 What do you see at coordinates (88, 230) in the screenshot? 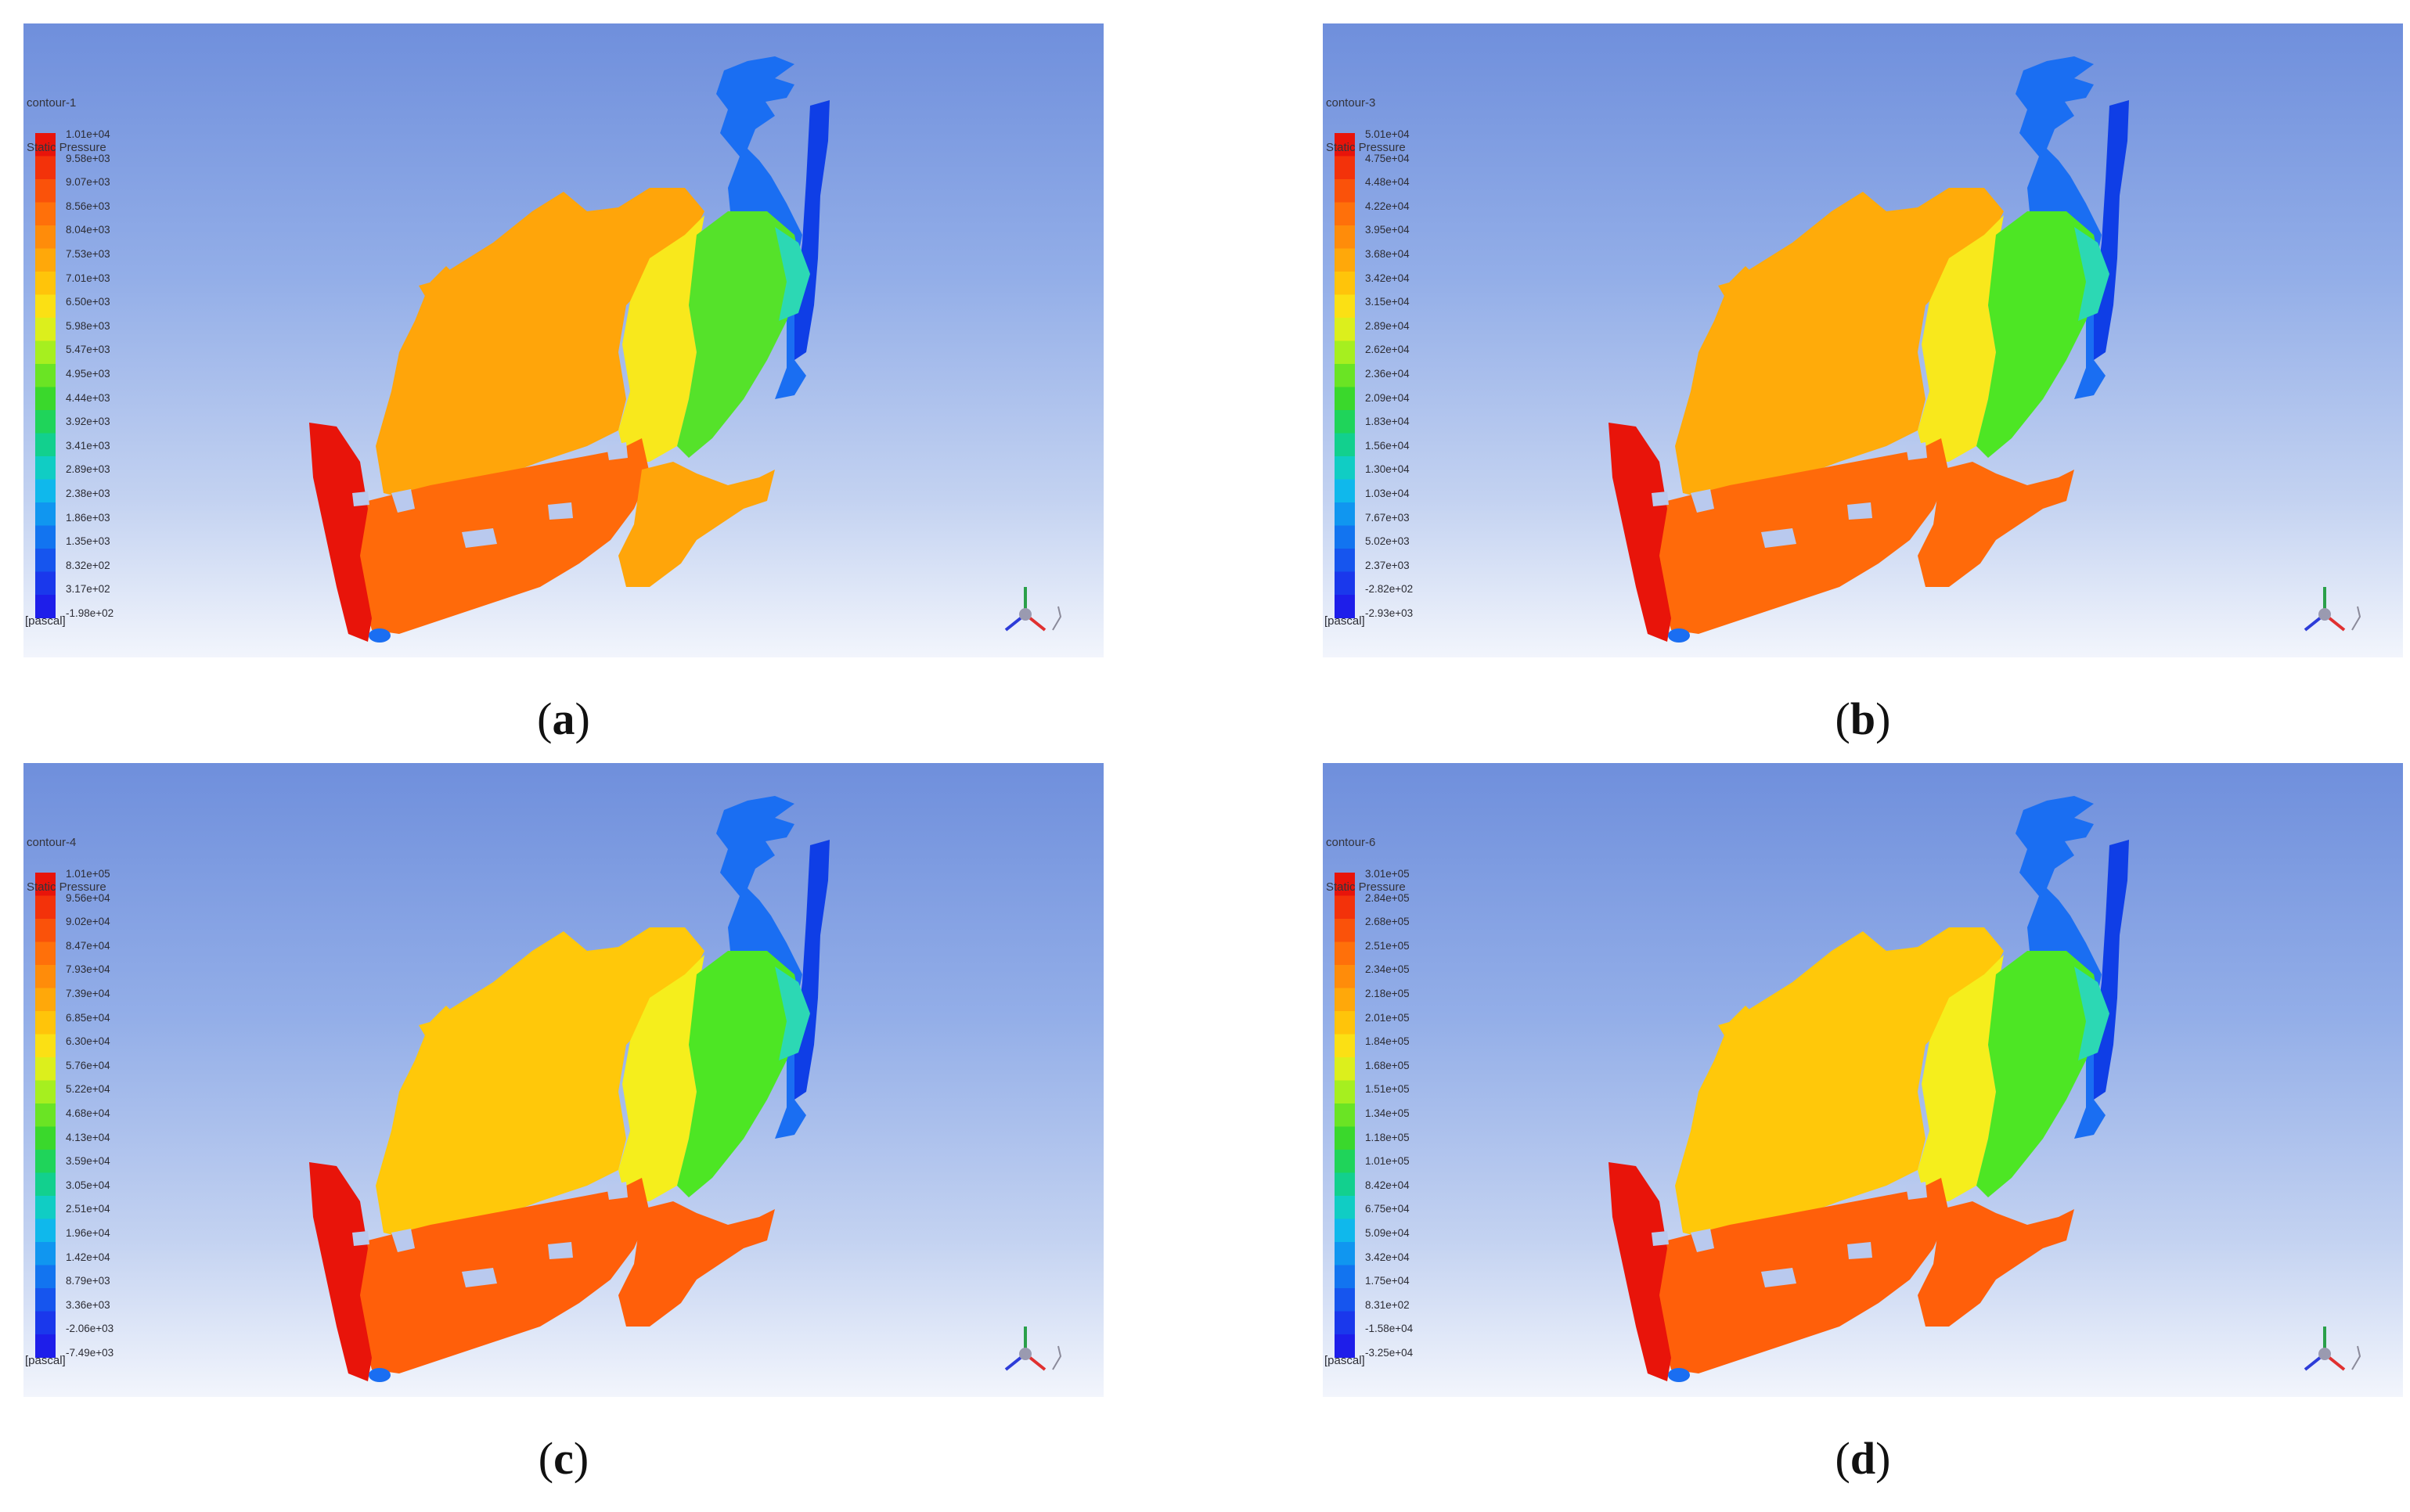
I see `scale-tick-label: 8.04e+03` at bounding box center [88, 230].